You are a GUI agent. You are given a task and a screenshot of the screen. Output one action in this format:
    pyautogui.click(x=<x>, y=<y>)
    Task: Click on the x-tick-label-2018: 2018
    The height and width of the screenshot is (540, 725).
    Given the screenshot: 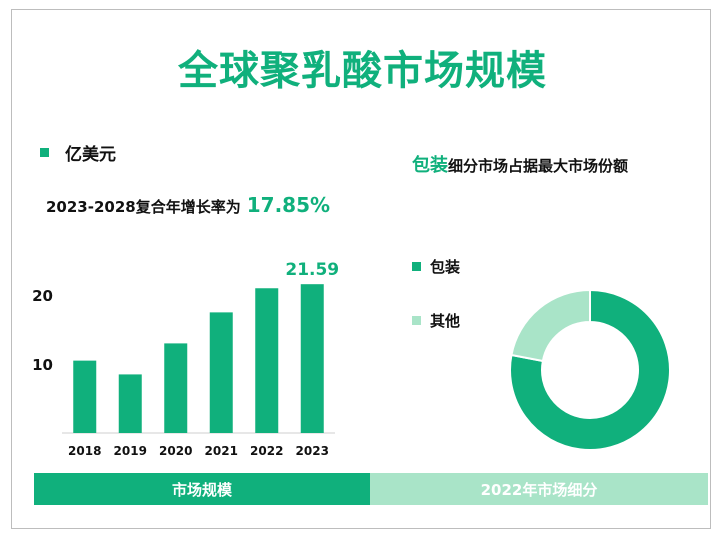 What is the action you would take?
    pyautogui.click(x=84, y=451)
    